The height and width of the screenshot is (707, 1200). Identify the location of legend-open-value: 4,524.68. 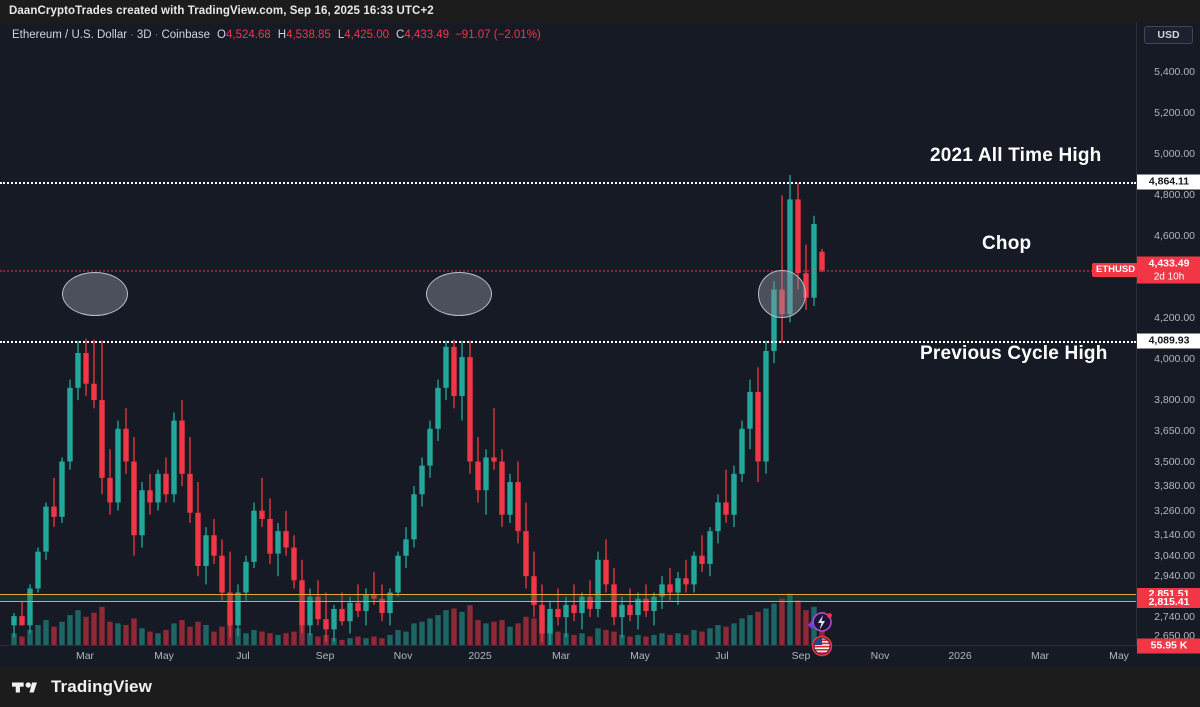
(248, 35).